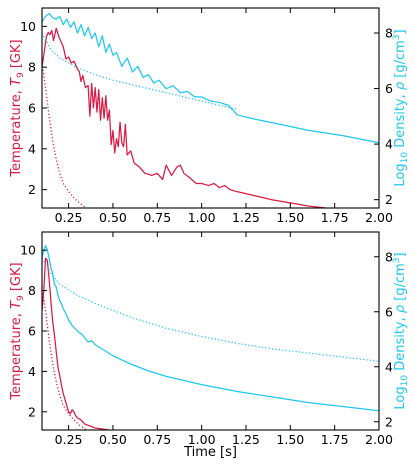 Image resolution: width=415 pixels, height=467 pixels. I want to click on x-axis-label: Time [s], so click(210, 452).